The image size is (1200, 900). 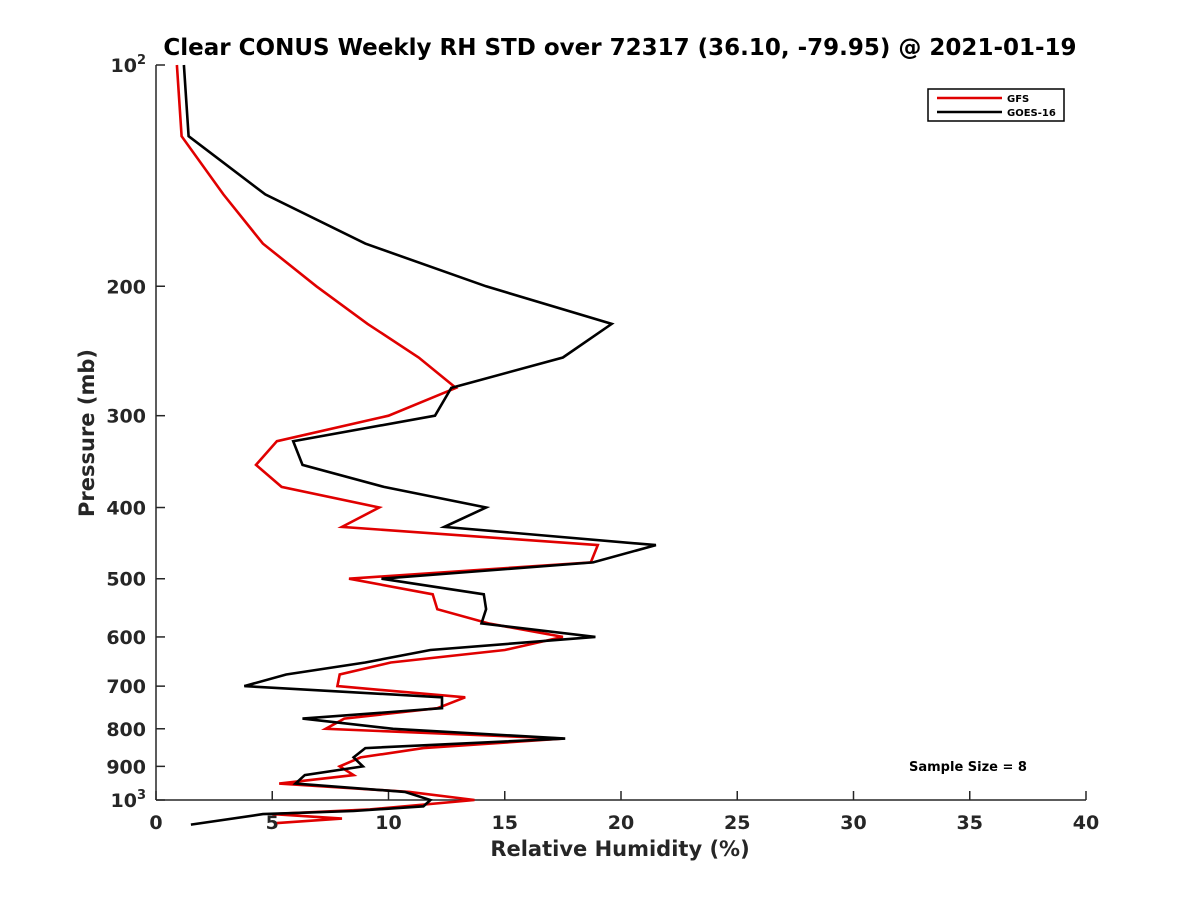 What do you see at coordinates (970, 823) in the screenshot?
I see `x-tick-label: 35` at bounding box center [970, 823].